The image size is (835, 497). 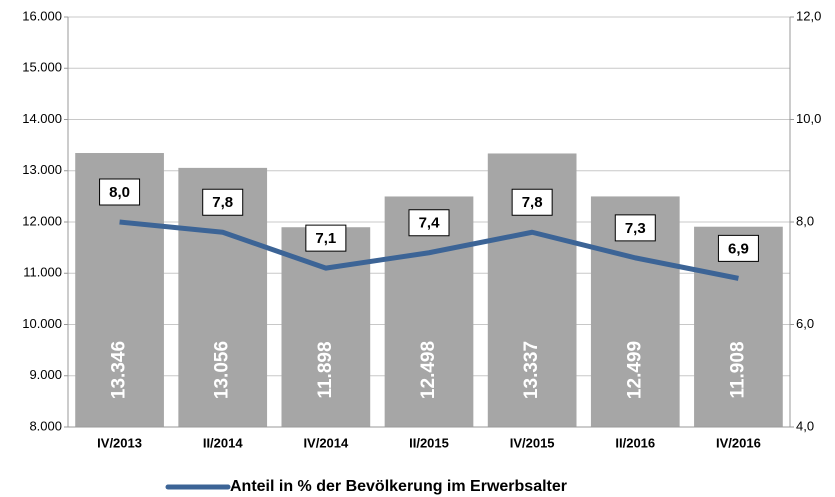 I want to click on bar, so click(x=326, y=327).